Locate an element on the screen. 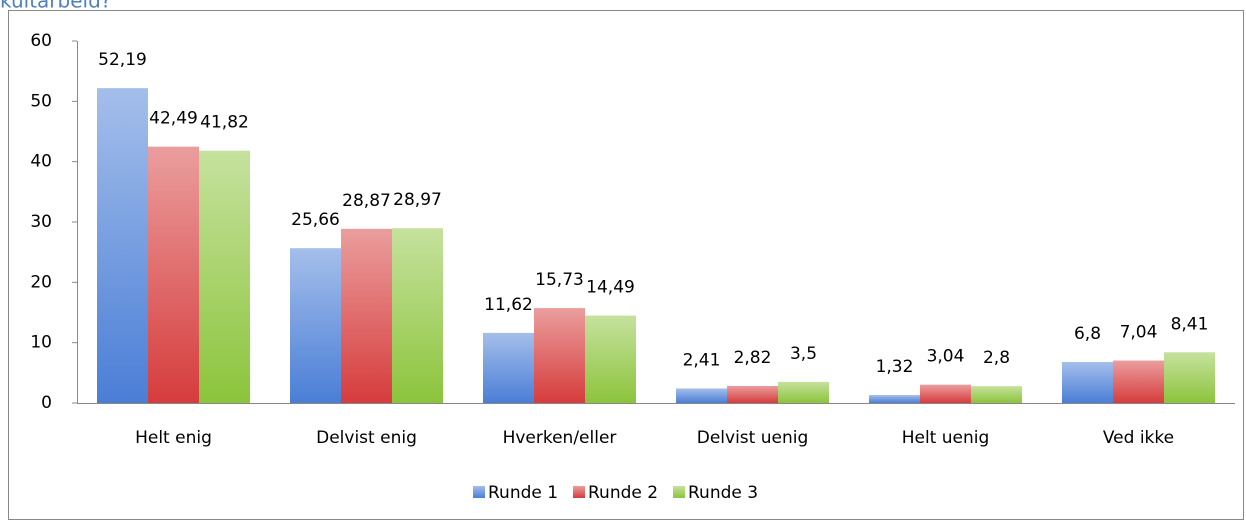  x-tick-label: Ved ikke is located at coordinates (1138, 438).